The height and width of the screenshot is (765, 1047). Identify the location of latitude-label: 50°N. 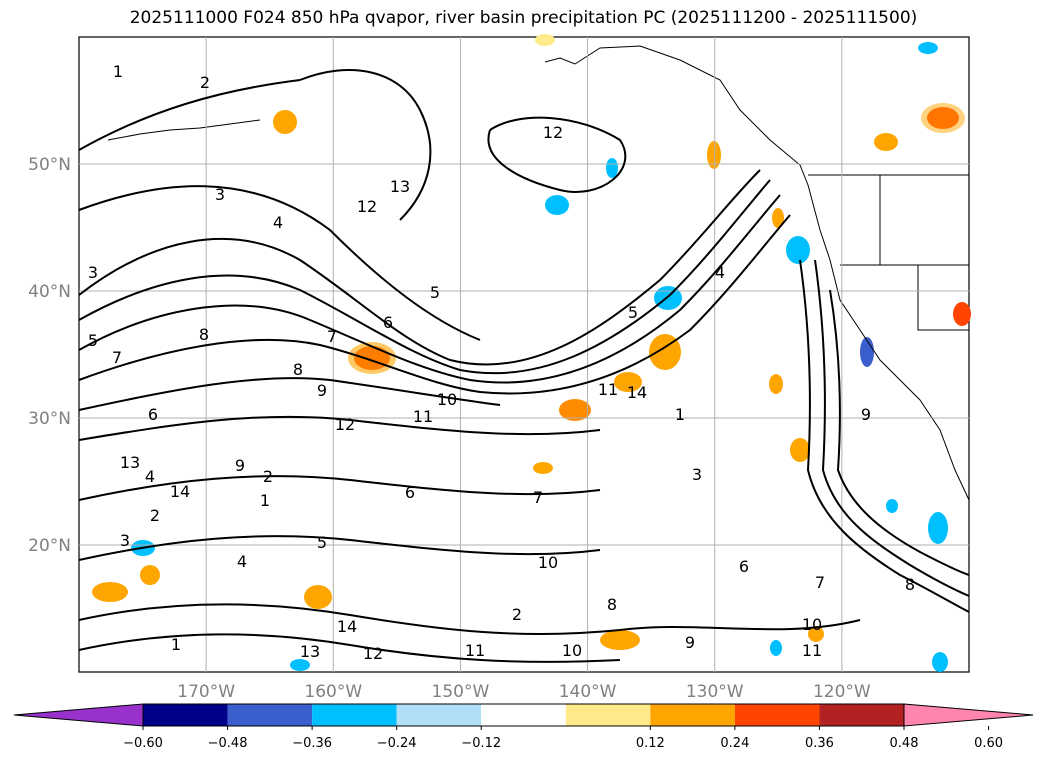
(49, 165).